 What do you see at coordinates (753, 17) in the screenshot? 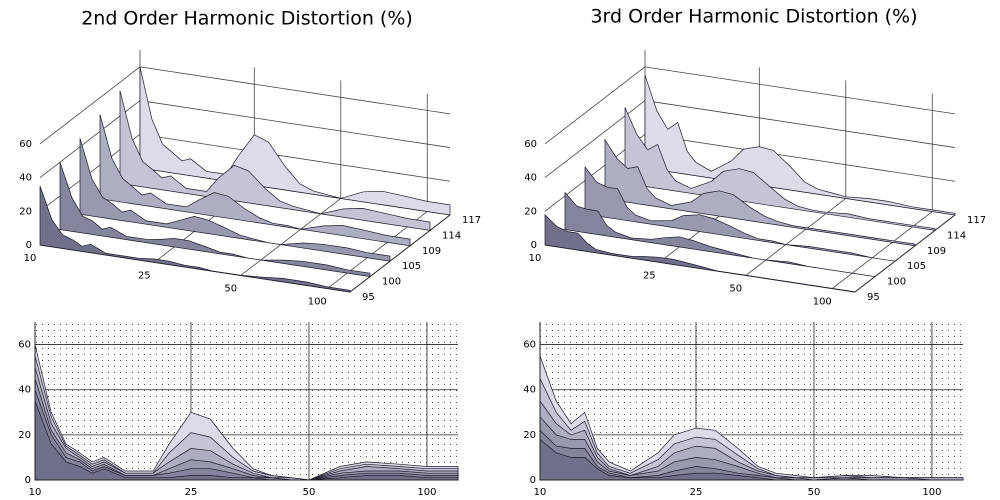
I see `chart-title: 3rd Order Harmonic Distortion (%)` at bounding box center [753, 17].